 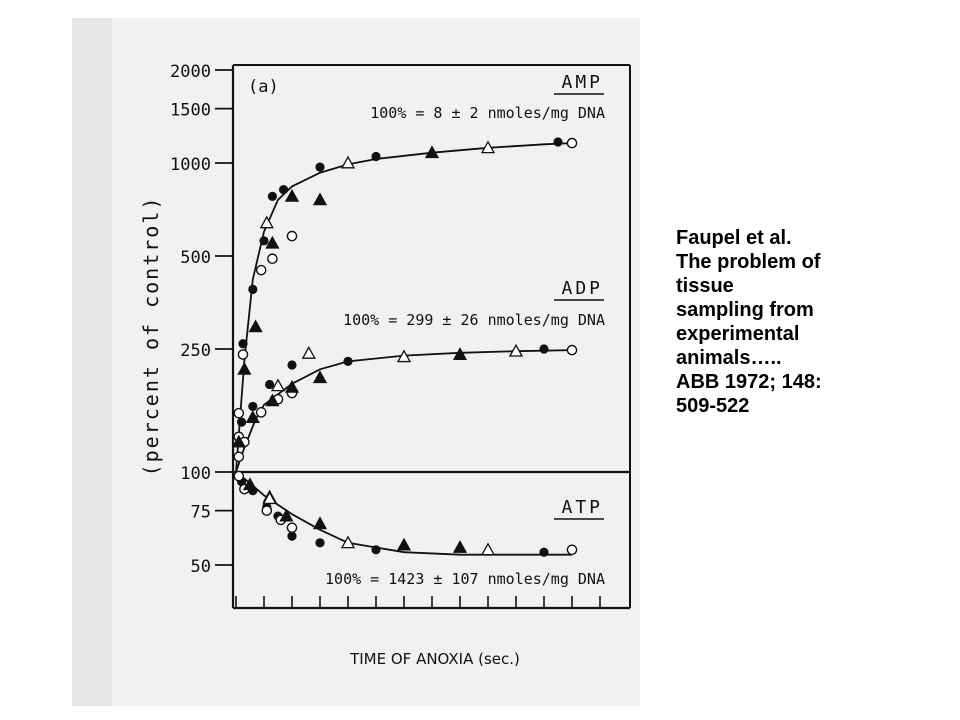 I want to click on y-tick-label: 100, so click(x=195, y=474).